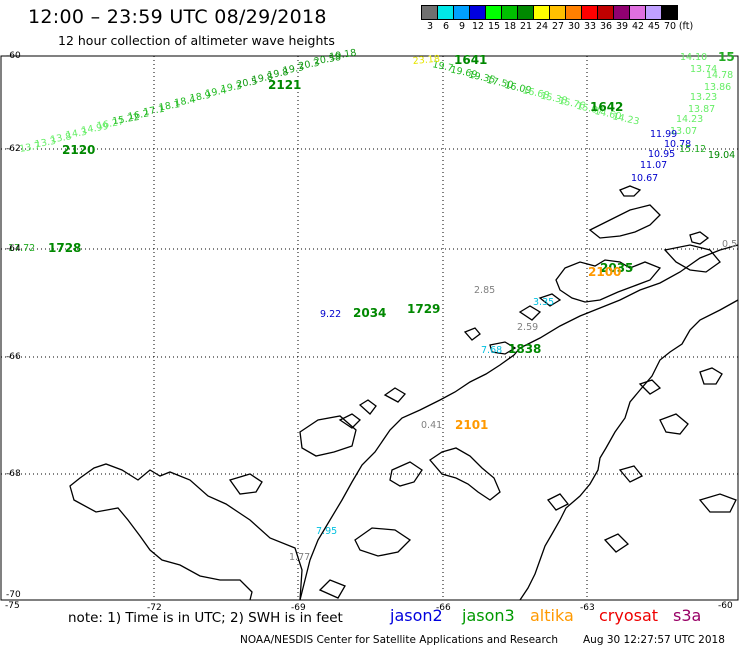  What do you see at coordinates (61, 138) in the screenshot?
I see `wave-height-mark: 13.8` at bounding box center [61, 138].